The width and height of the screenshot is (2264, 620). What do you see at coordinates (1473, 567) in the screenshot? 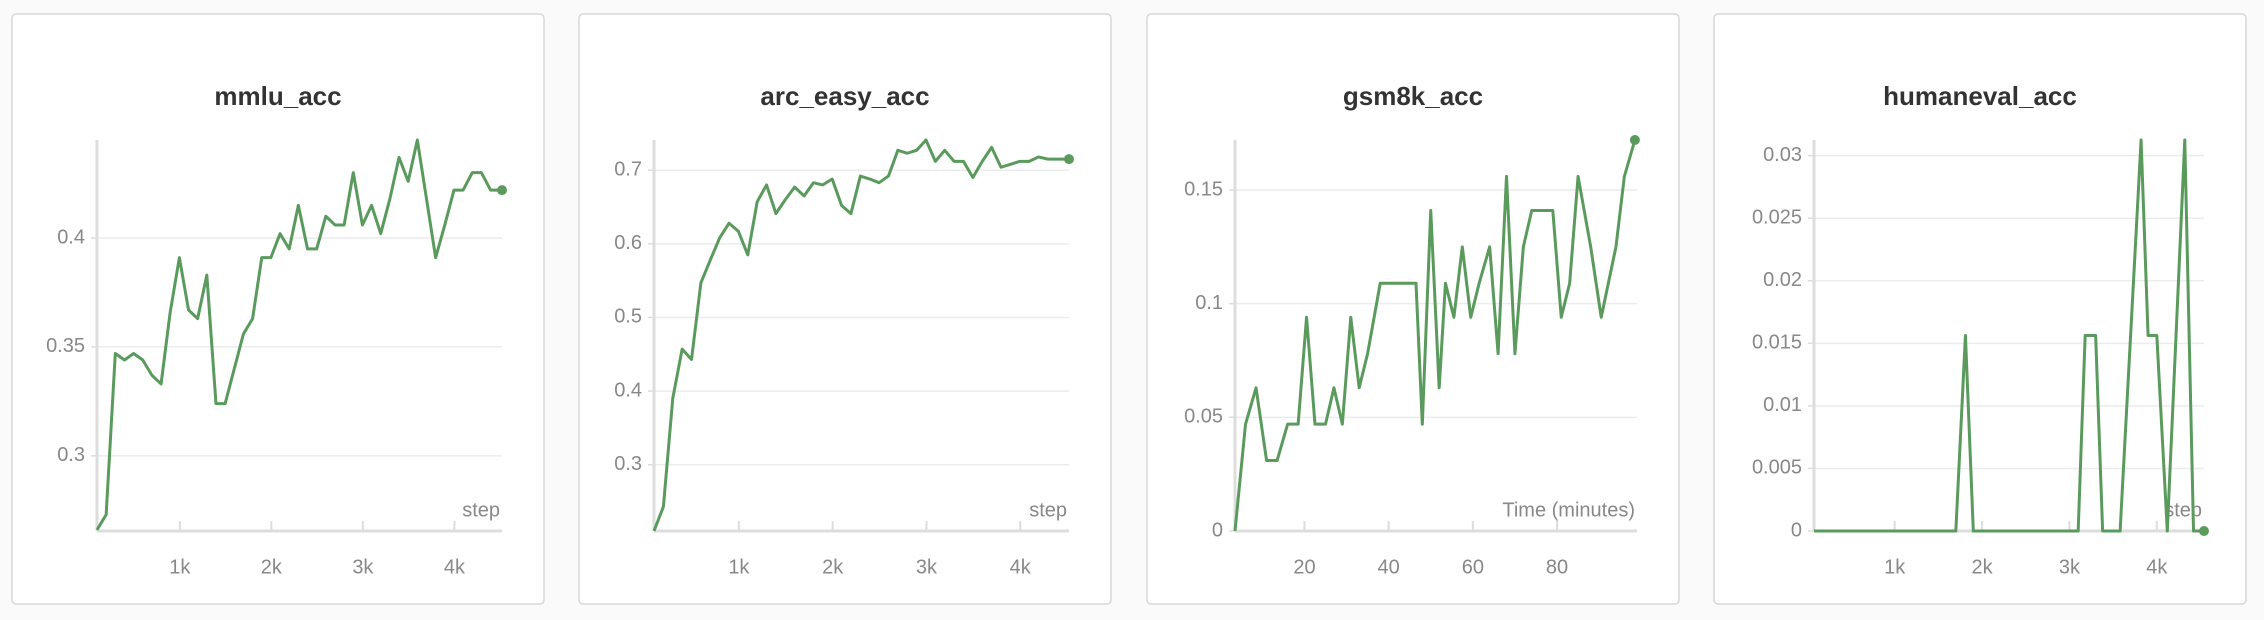
I see `x-tick-label: 60` at bounding box center [1473, 567].